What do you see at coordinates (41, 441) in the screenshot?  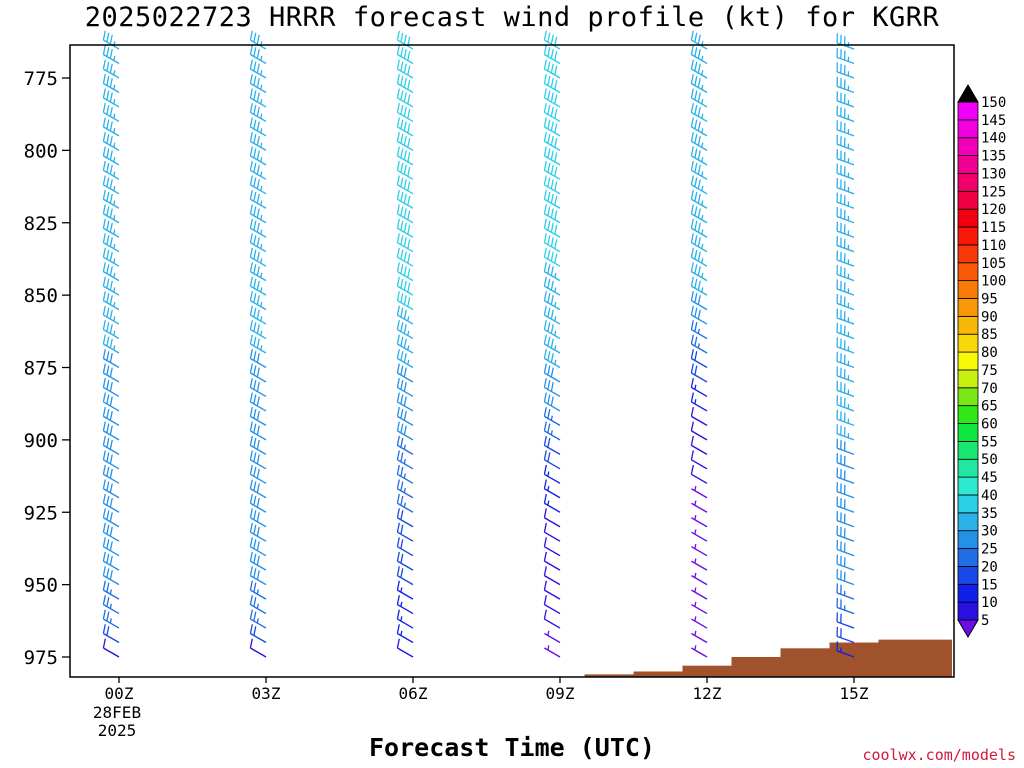 I see `y-tick-label: 900` at bounding box center [41, 441].